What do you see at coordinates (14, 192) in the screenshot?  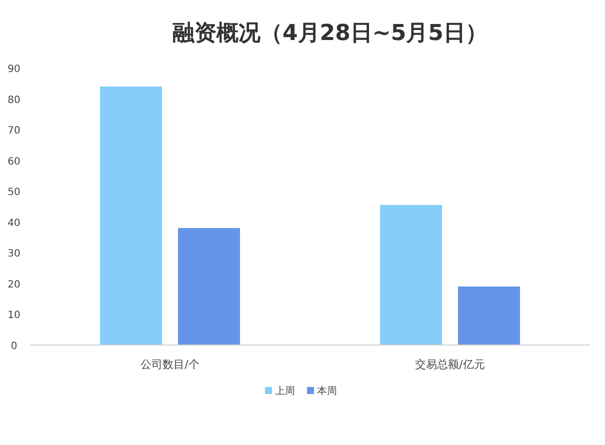 I see `y-tick-label: 50` at bounding box center [14, 192].